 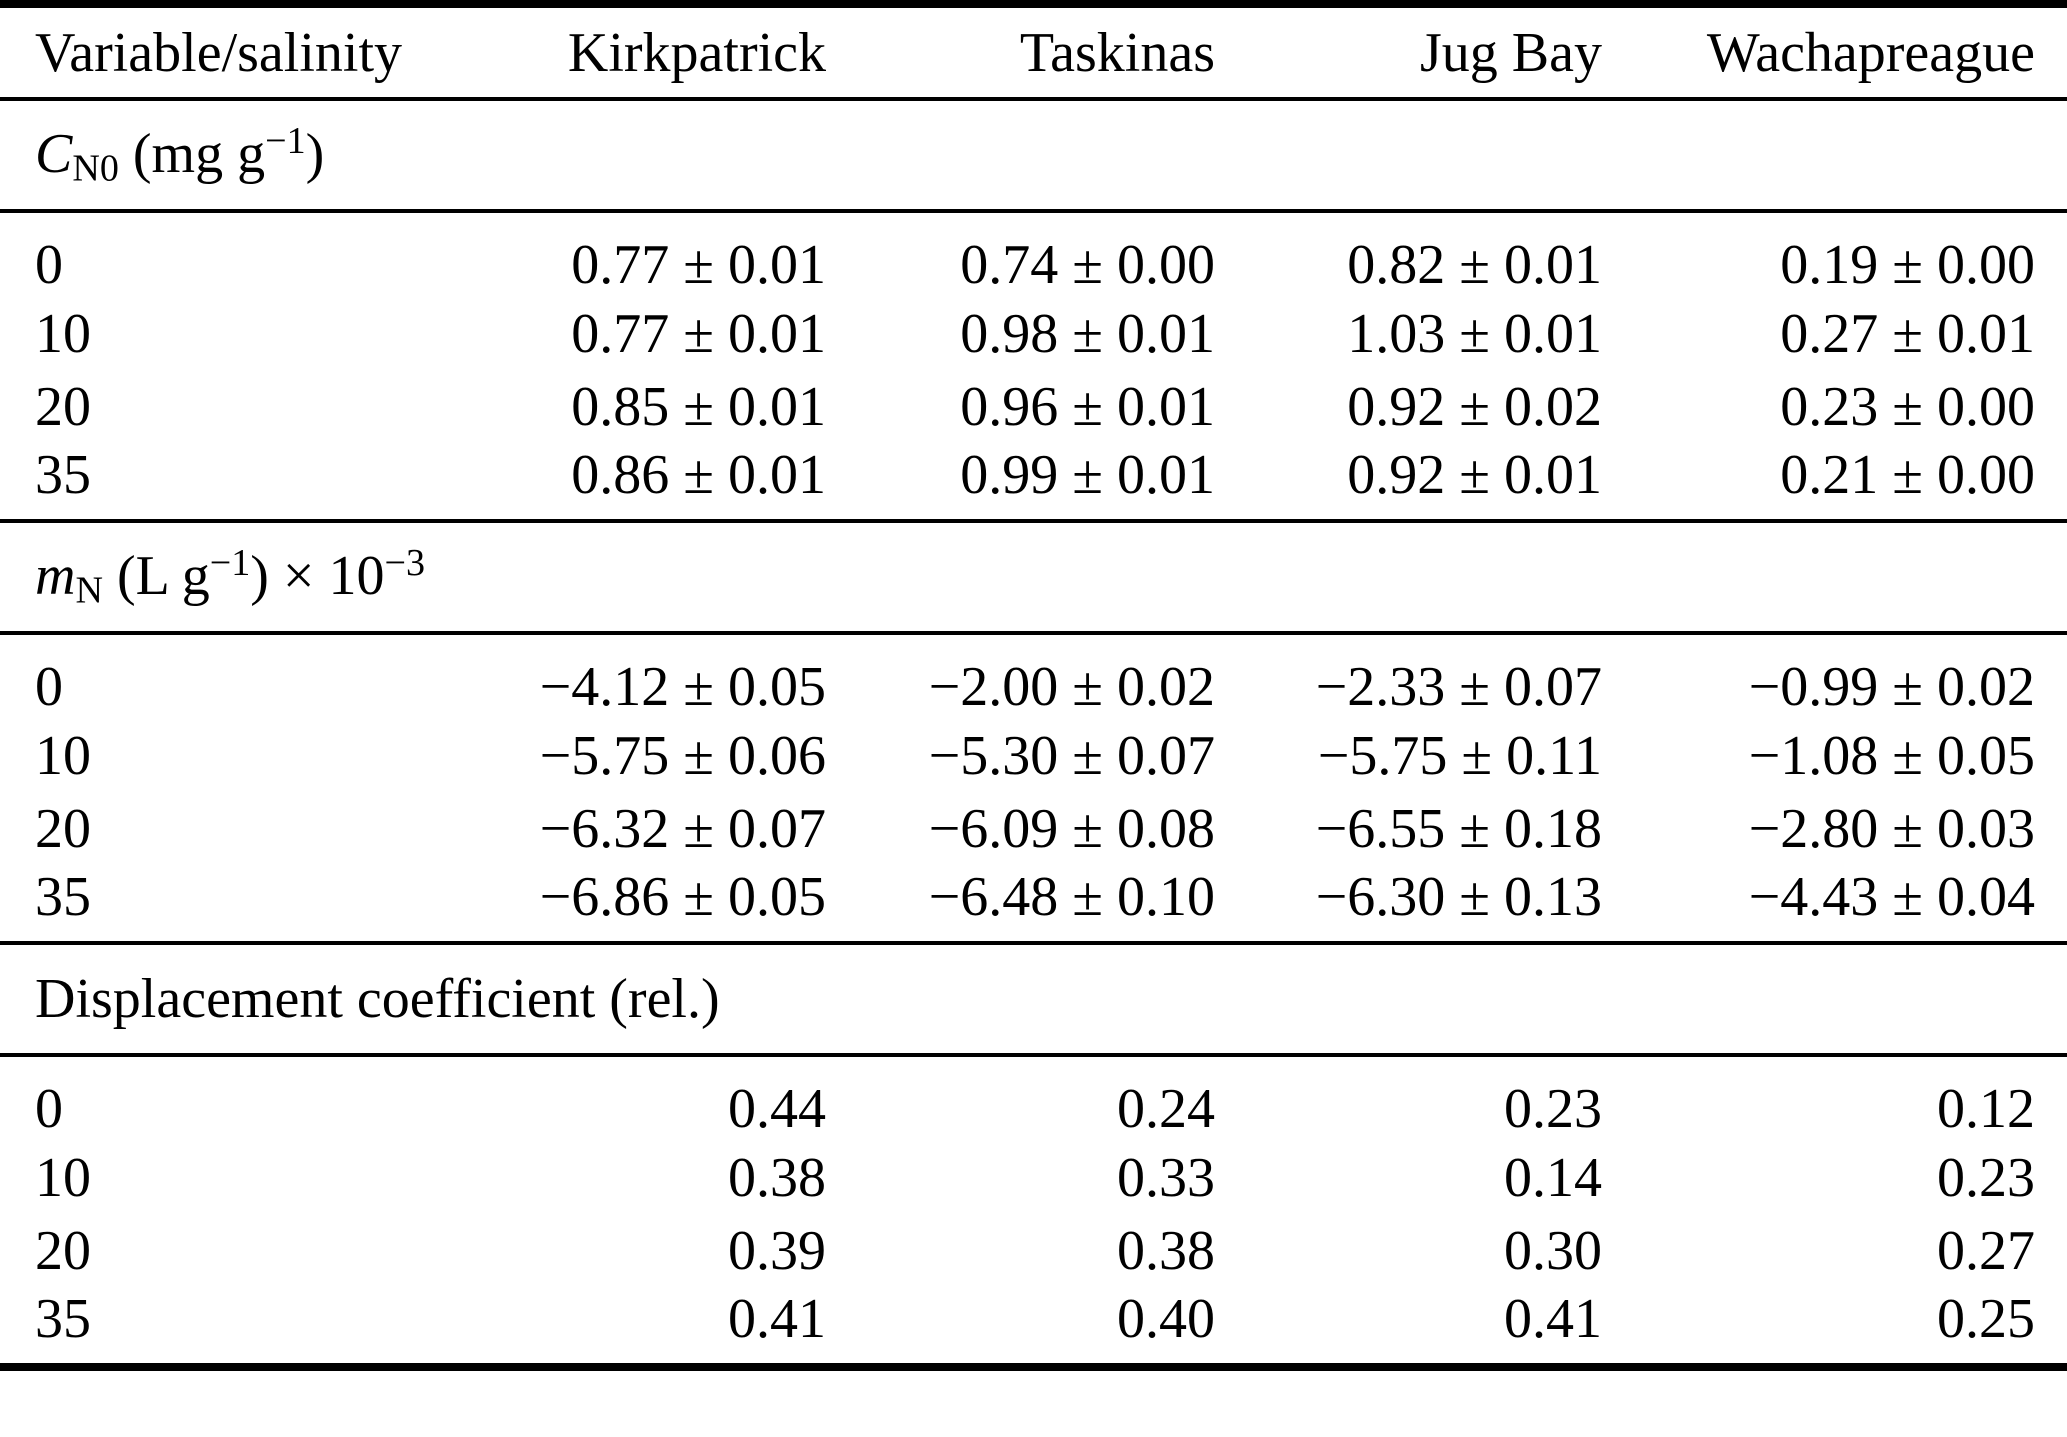 What do you see at coordinates (1408, 52) in the screenshot?
I see `column-header-jug-bay: Jug Bay` at bounding box center [1408, 52].